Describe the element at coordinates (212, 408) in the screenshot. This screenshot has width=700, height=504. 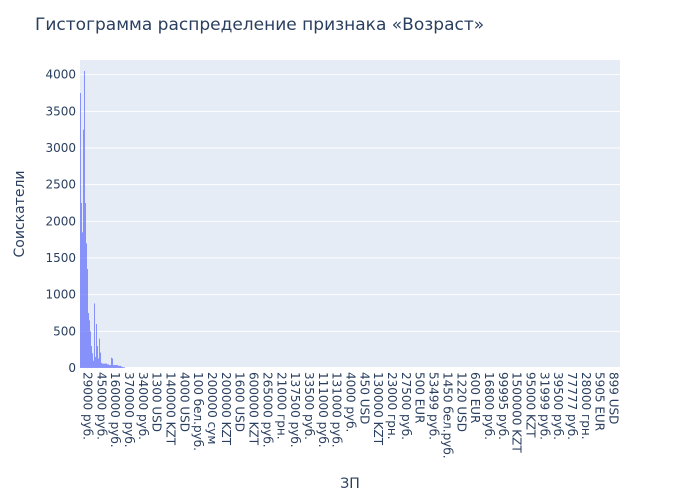
I see `x-tick-label: 200000 сум` at that location.